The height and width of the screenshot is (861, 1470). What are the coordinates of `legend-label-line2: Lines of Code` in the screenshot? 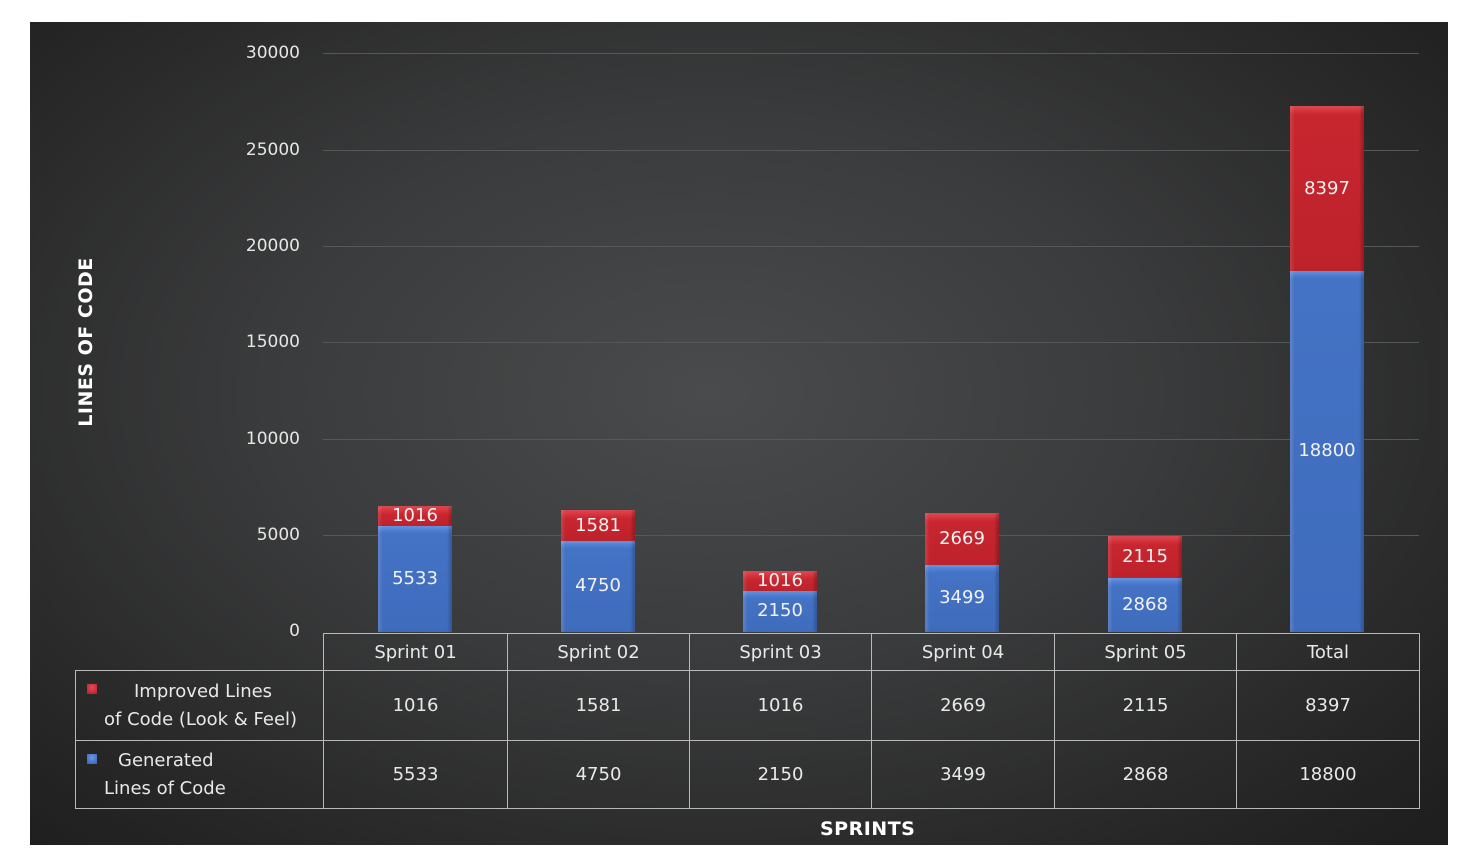 It's located at (165, 788).